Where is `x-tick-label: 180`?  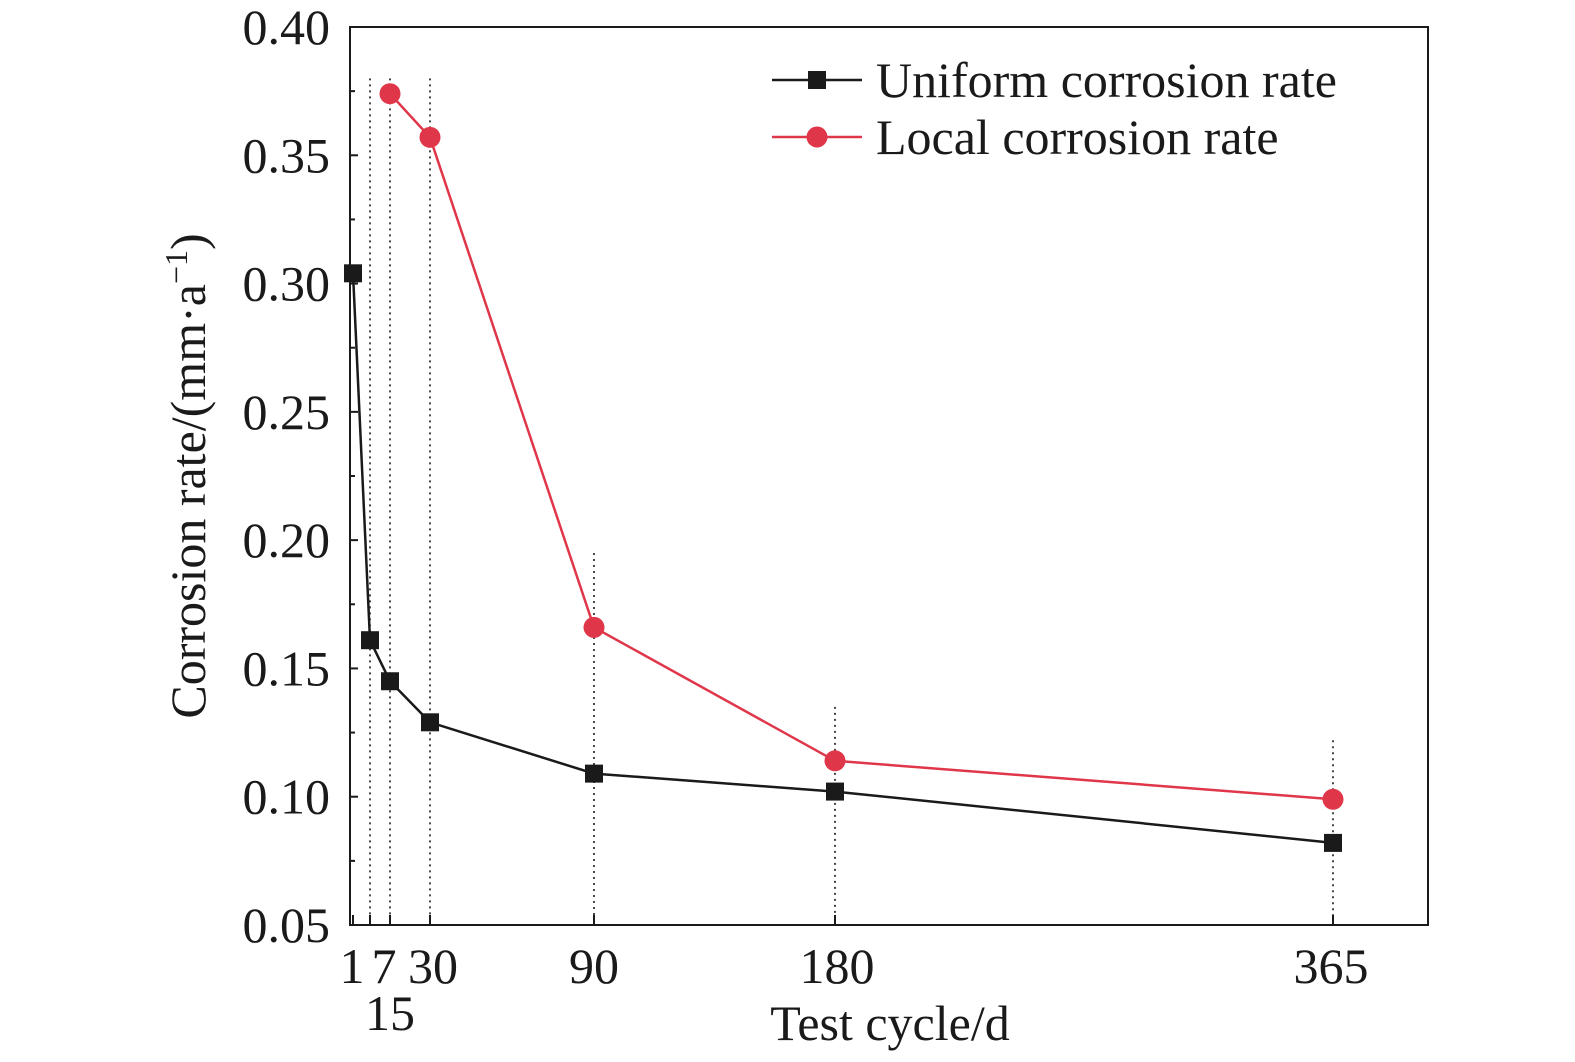 x-tick-label: 180 is located at coordinates (837, 966).